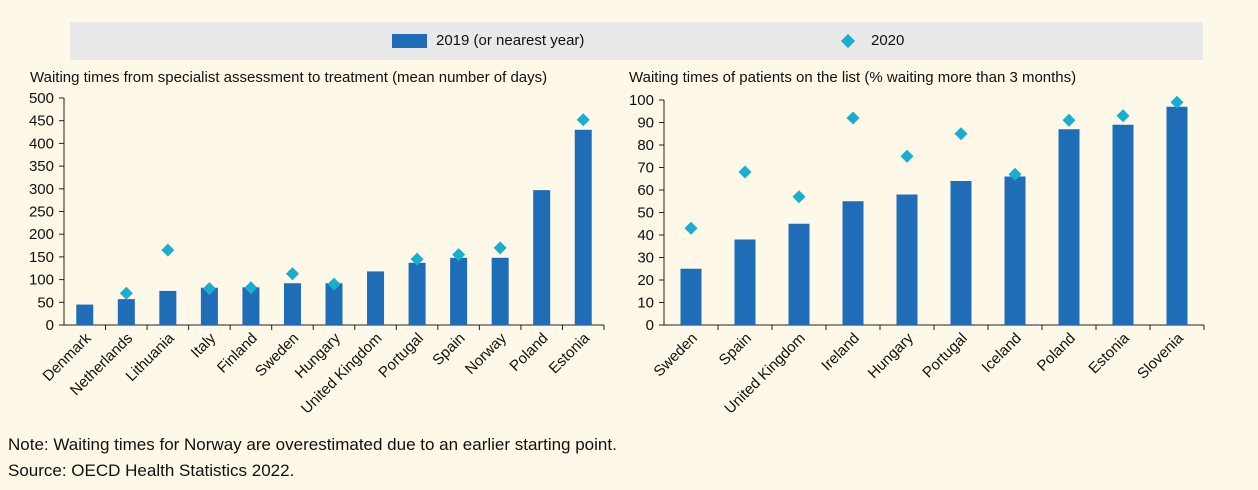  Describe the element at coordinates (510, 40) in the screenshot. I see `legend-label-2019: 2019 (or nearest year)` at that location.